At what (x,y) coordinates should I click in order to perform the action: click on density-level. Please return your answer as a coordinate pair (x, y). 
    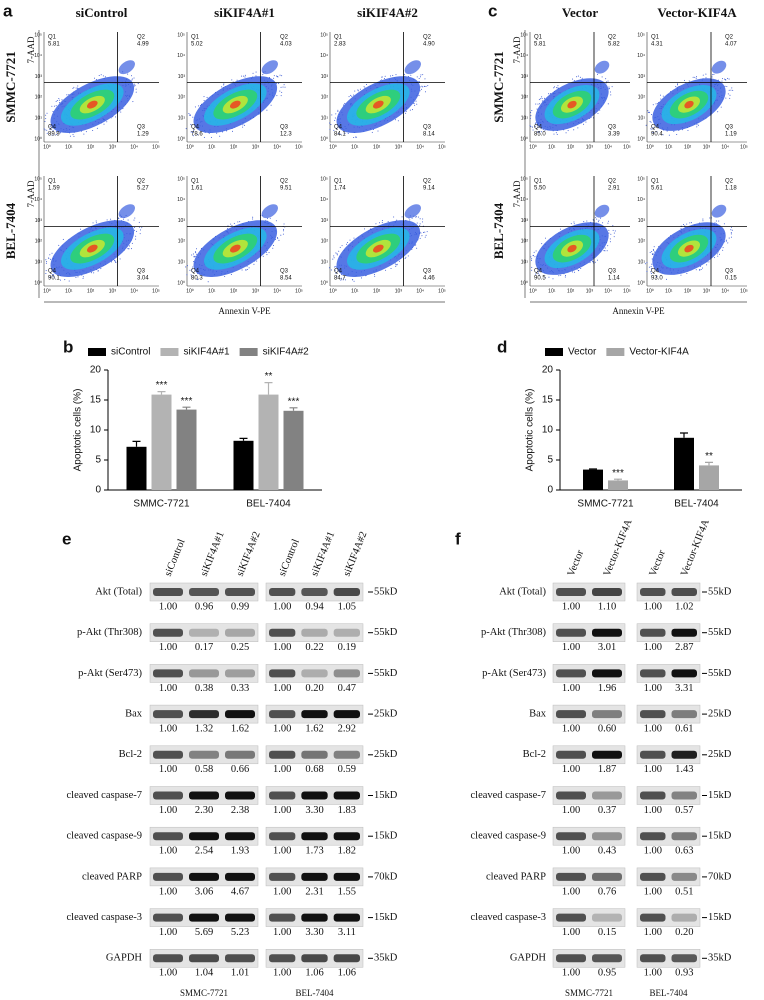
    Looking at the image, I should click on (572, 104).